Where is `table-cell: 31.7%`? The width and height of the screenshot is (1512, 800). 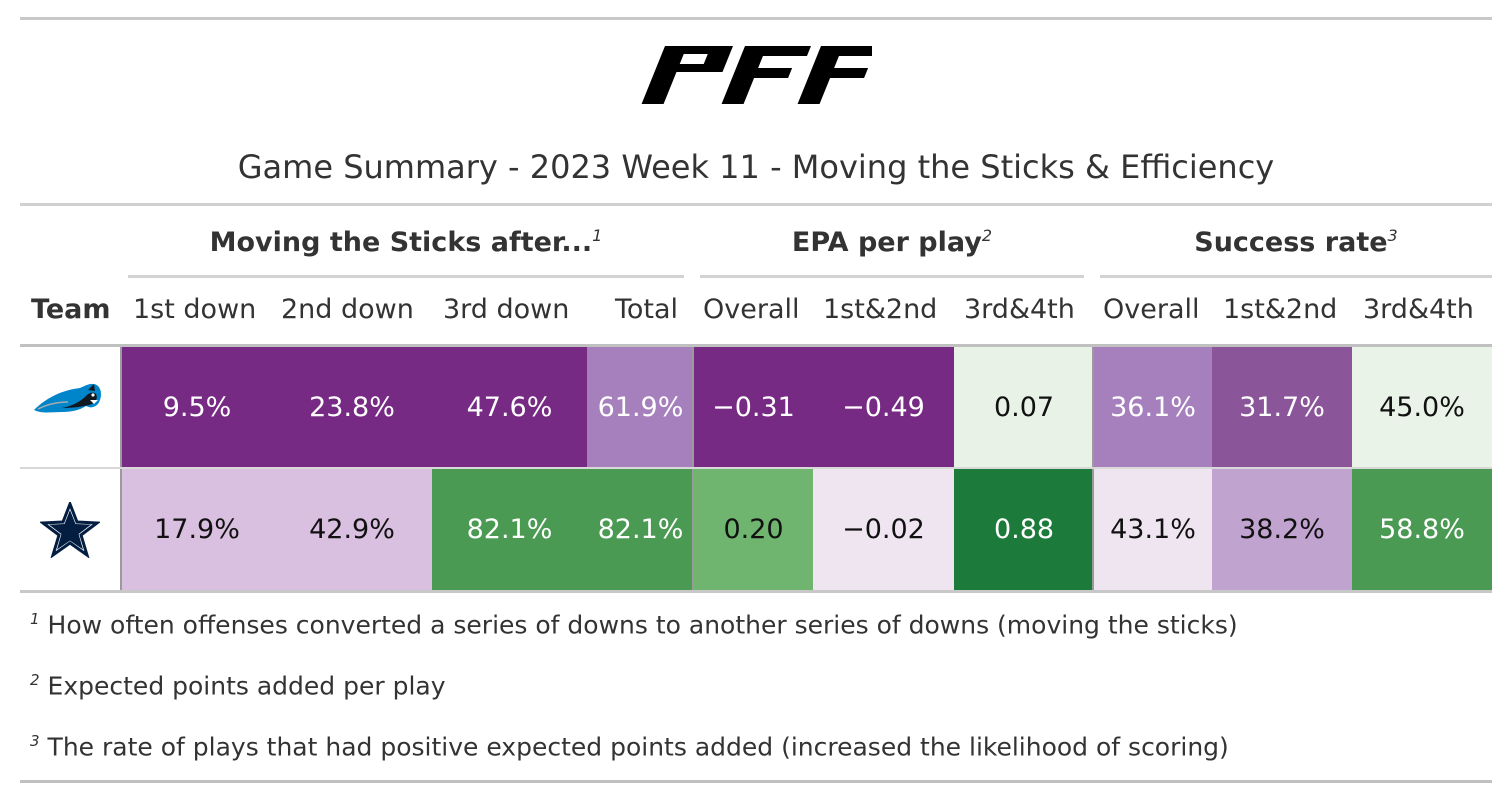 table-cell: 31.7% is located at coordinates (1282, 407).